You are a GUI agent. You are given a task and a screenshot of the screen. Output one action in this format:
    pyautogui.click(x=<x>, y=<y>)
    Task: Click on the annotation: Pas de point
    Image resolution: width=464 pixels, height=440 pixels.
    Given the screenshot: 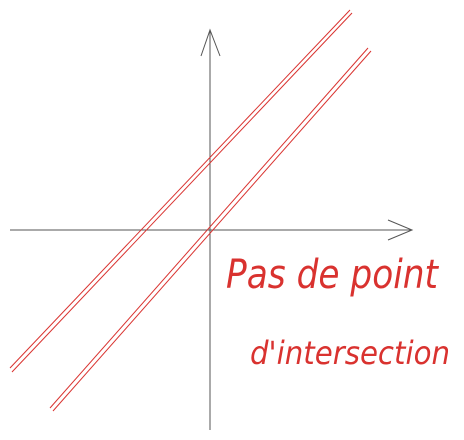 What is the action you would take?
    pyautogui.click(x=332, y=275)
    